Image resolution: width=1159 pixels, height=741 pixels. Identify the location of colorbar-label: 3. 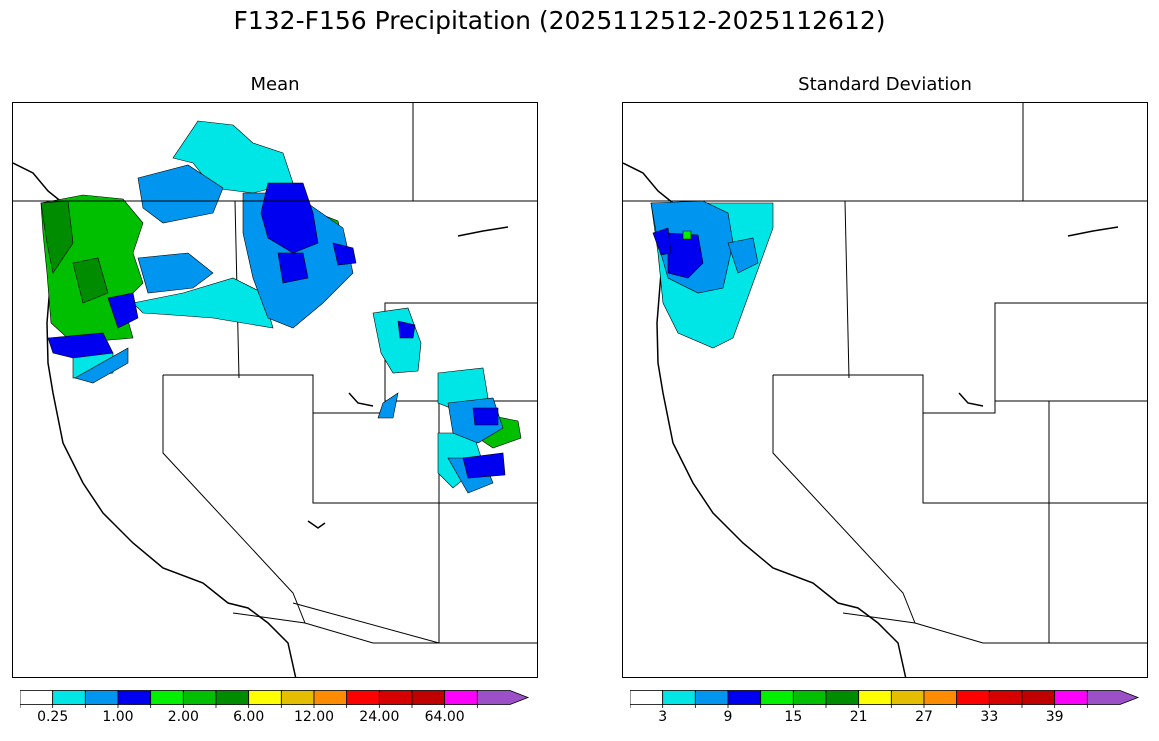
(663, 717).